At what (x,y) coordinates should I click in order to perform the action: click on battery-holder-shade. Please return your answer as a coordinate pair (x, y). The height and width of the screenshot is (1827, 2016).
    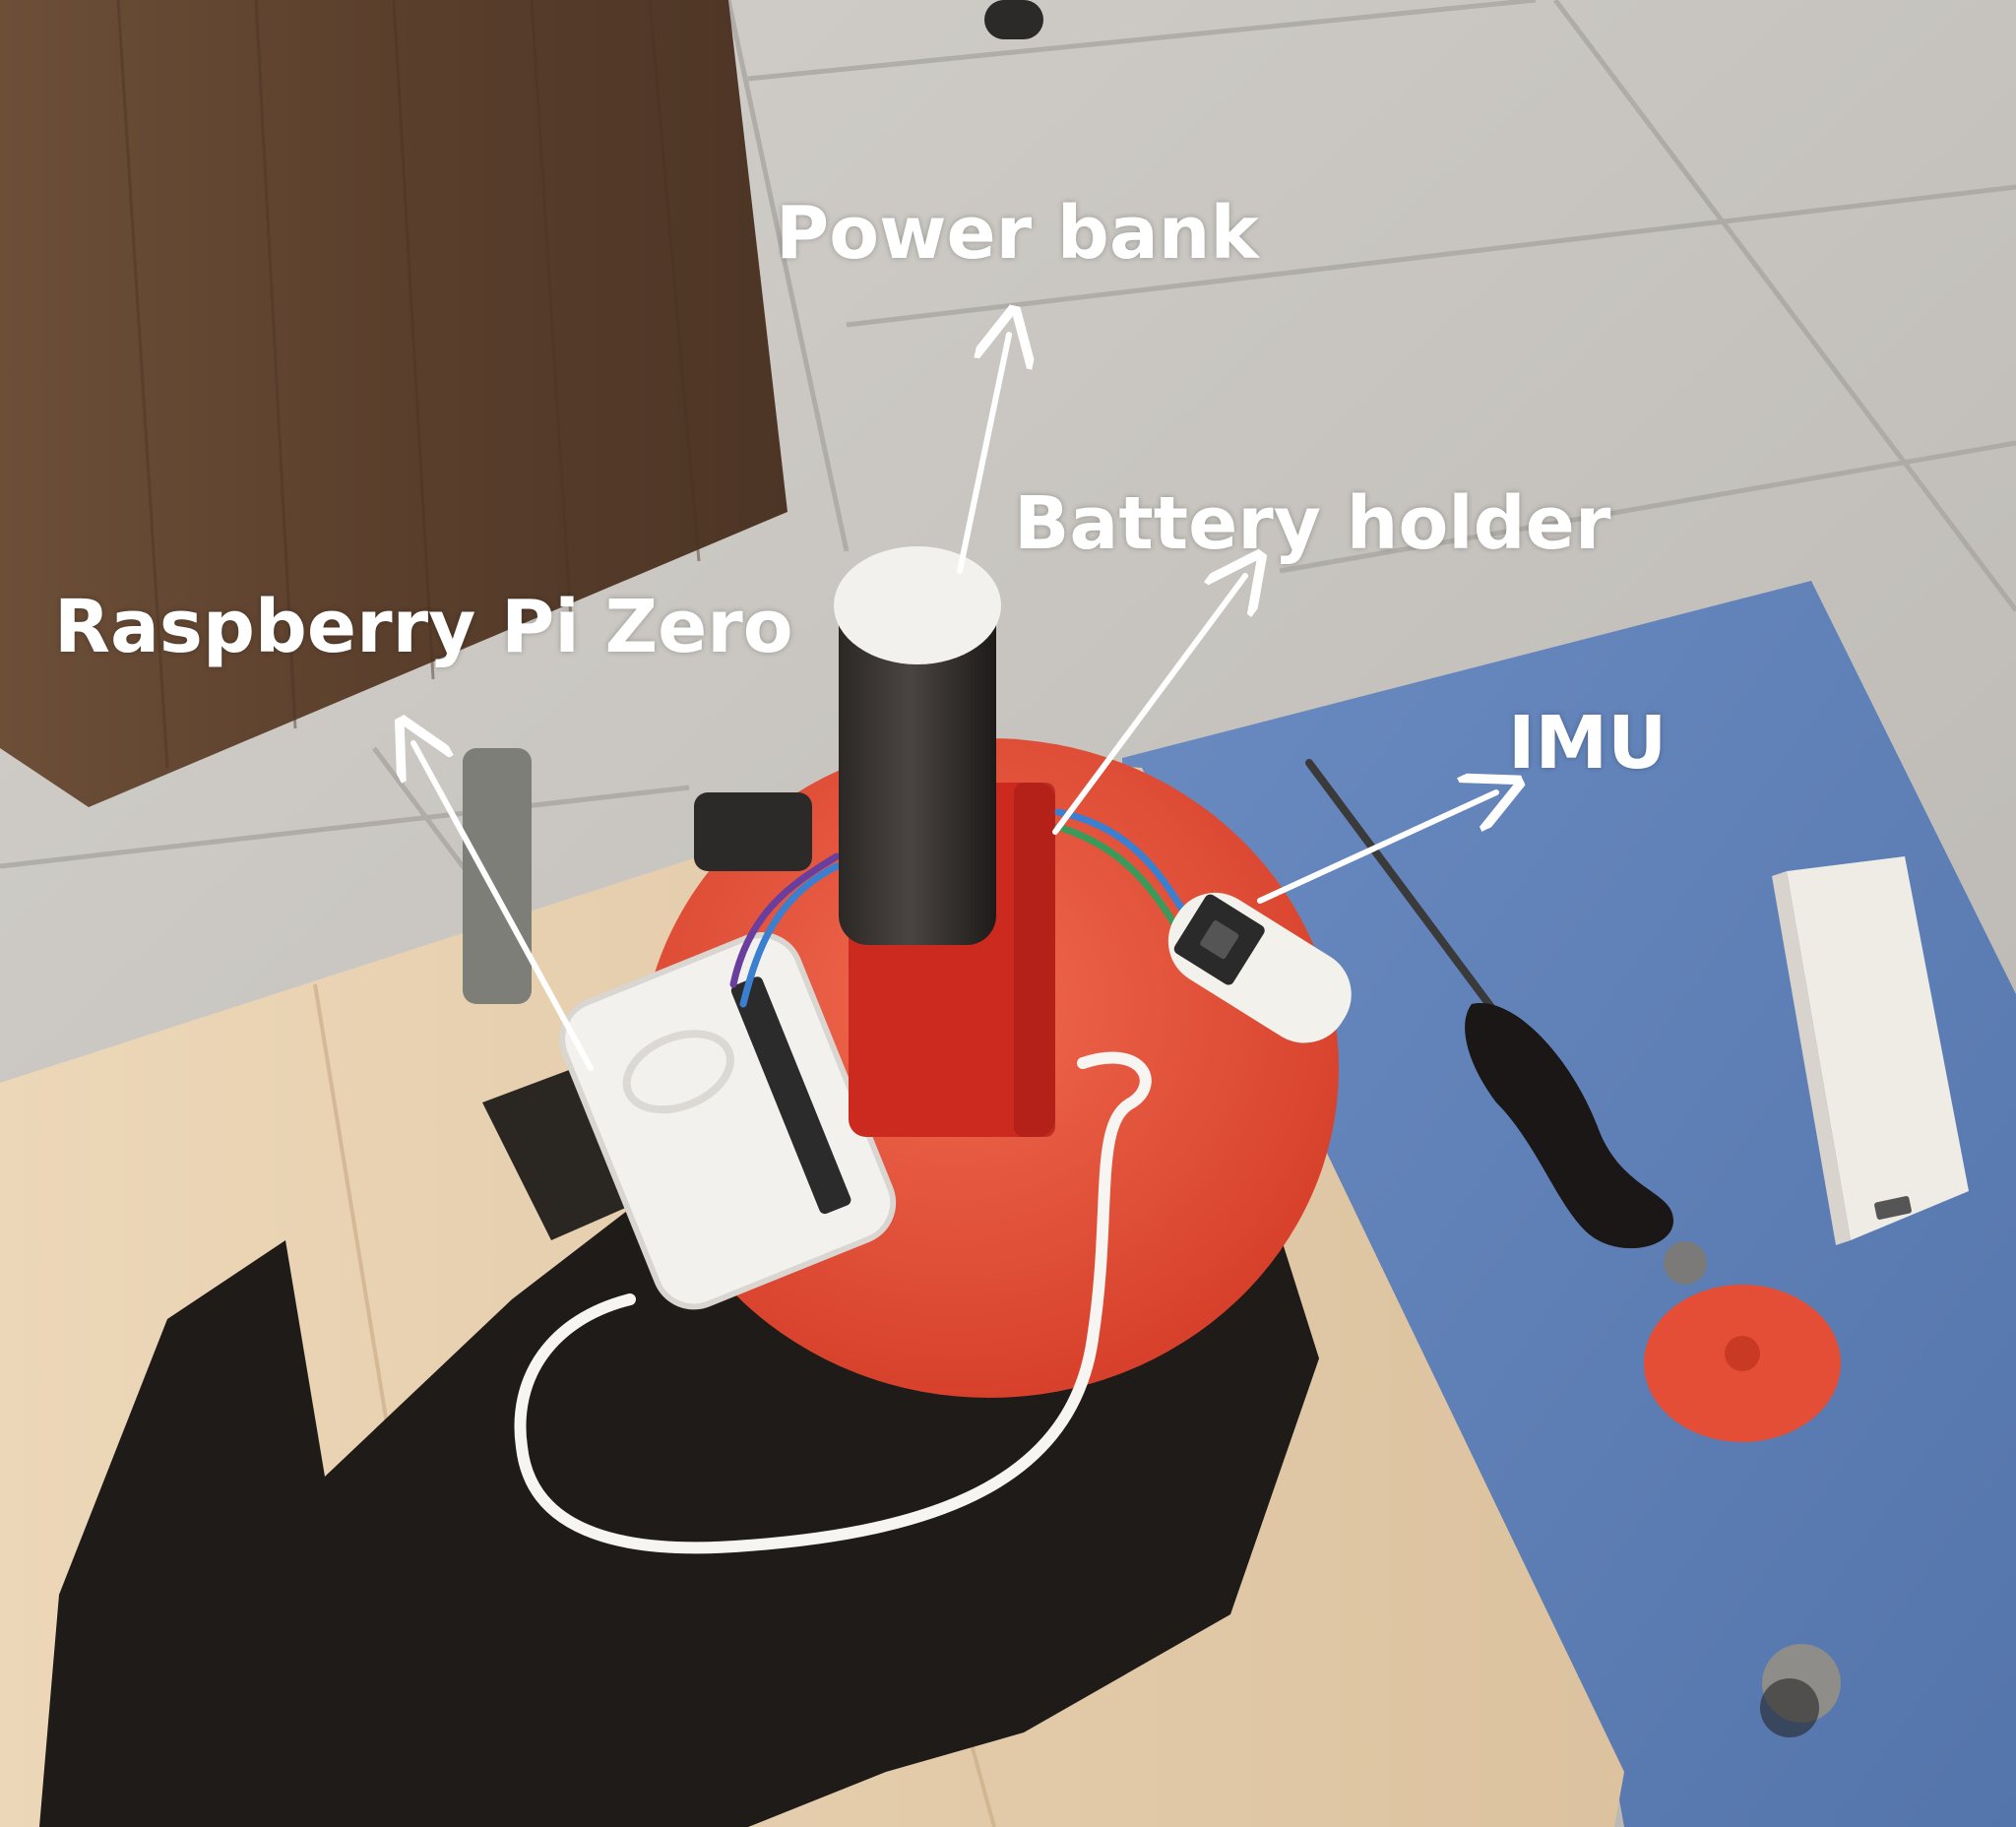
    Looking at the image, I should click on (1034, 960).